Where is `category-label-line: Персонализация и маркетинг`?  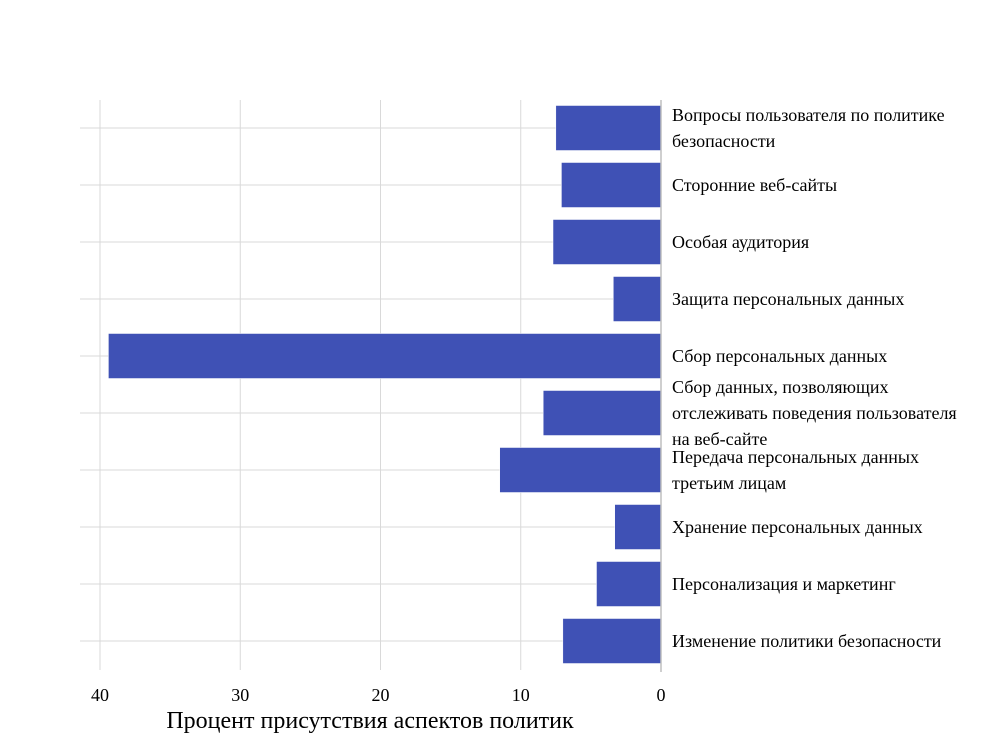 category-label-line: Персонализация и маркетинг is located at coordinates (784, 584).